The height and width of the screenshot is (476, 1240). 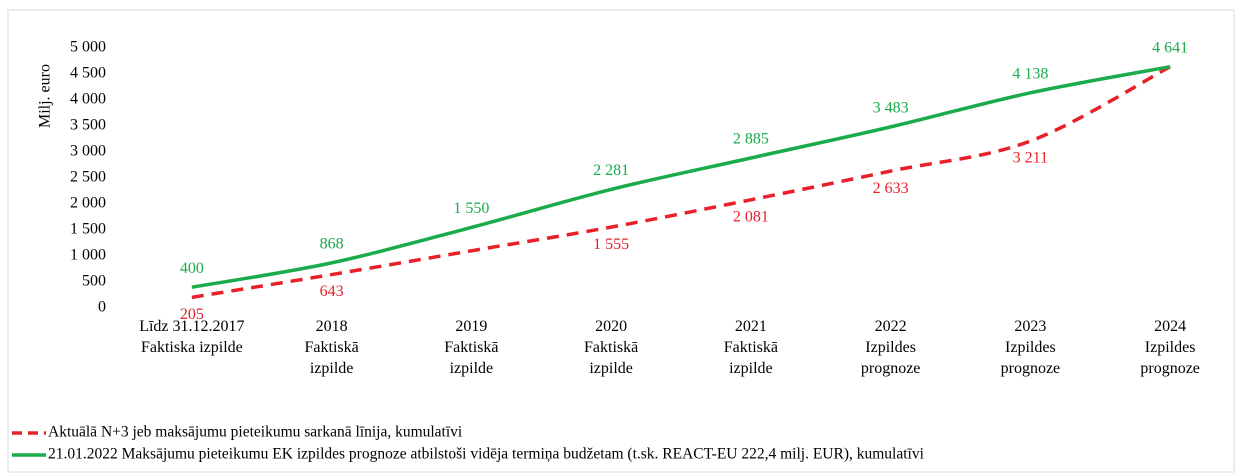 I want to click on x-tick-label: 2018 Faktiskā izpilde, so click(x=331, y=347).